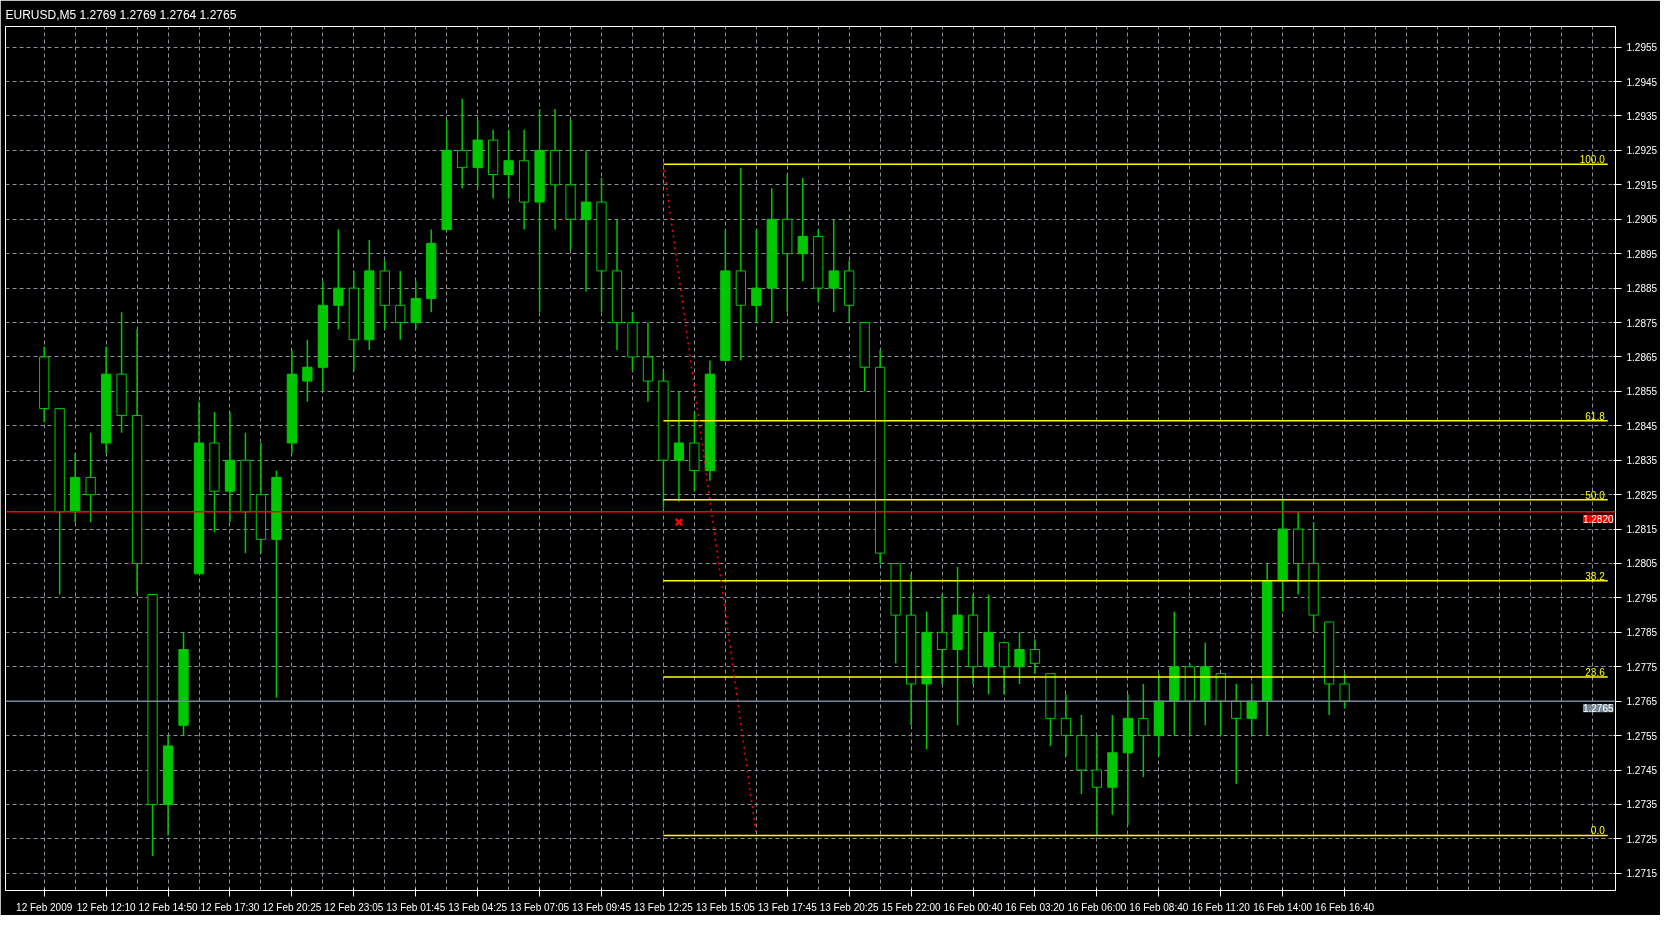  What do you see at coordinates (725, 907) in the screenshot?
I see `x-tick-label: 13 Feb 15:05` at bounding box center [725, 907].